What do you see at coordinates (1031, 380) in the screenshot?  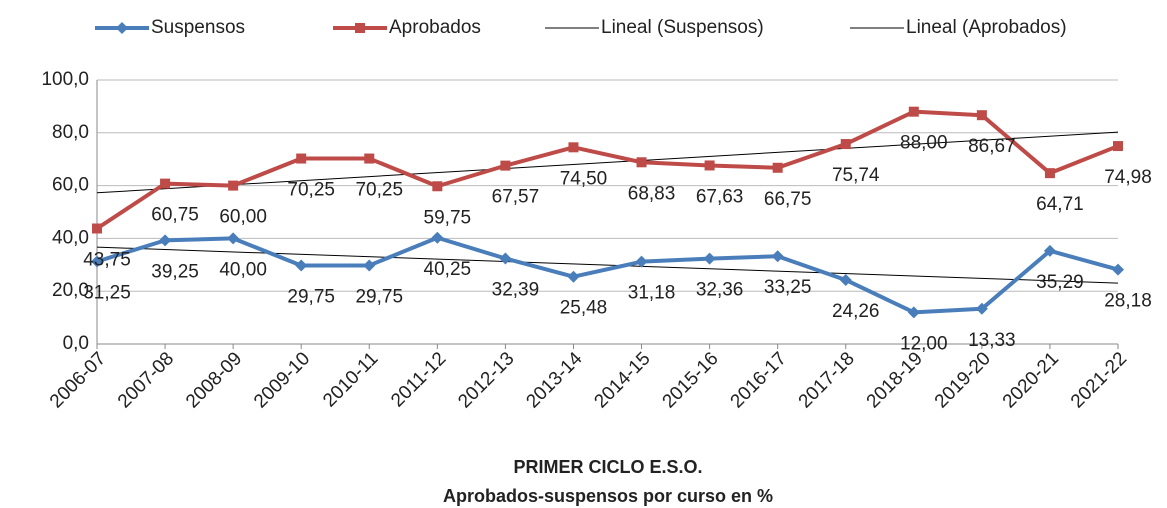 I see `x-tick-label: 2020-21` at bounding box center [1031, 380].